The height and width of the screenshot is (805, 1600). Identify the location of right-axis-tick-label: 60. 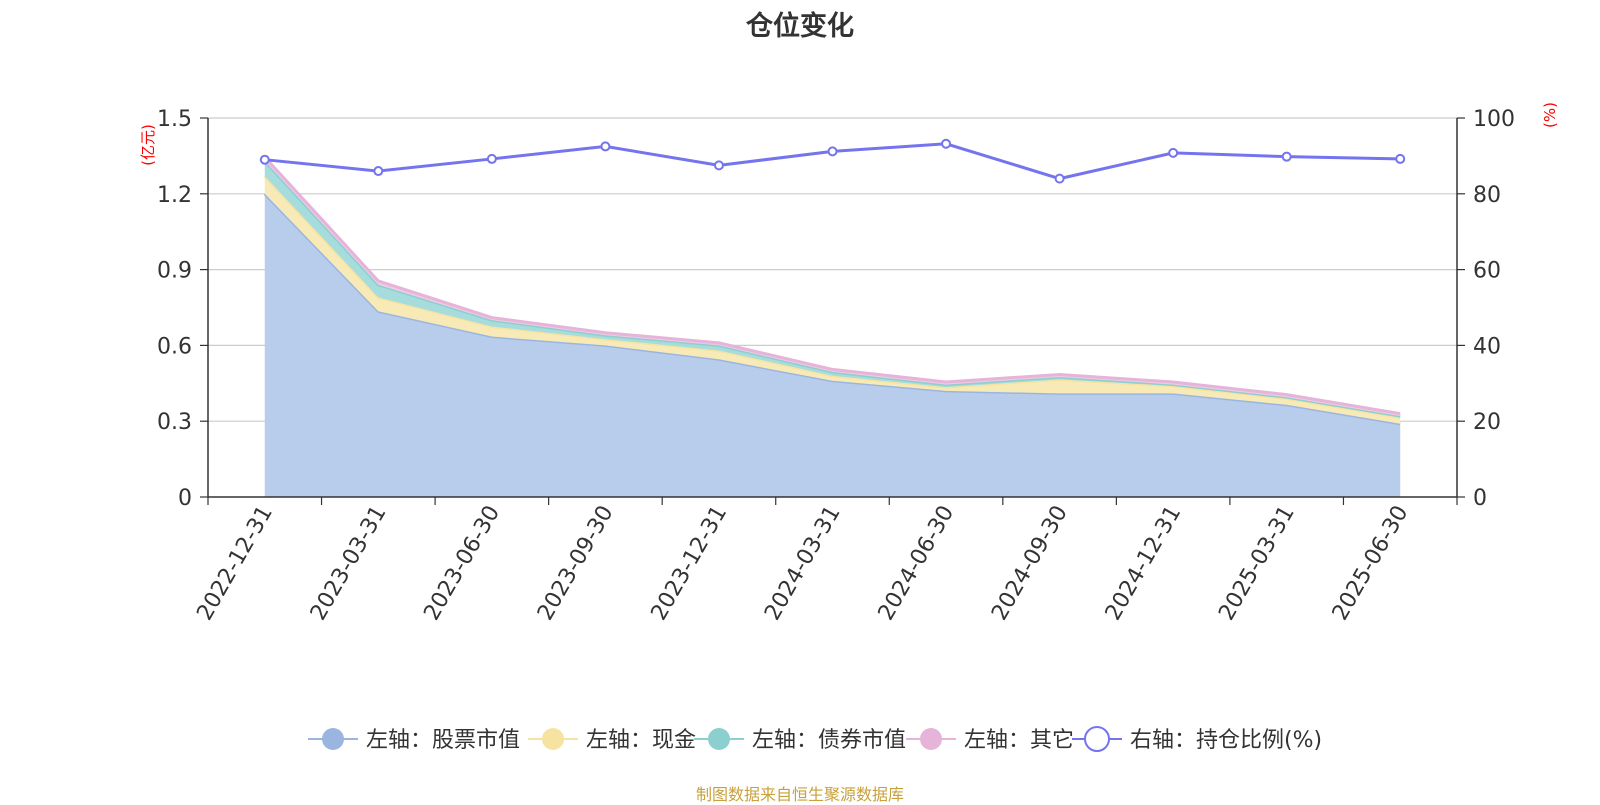
(1487, 271).